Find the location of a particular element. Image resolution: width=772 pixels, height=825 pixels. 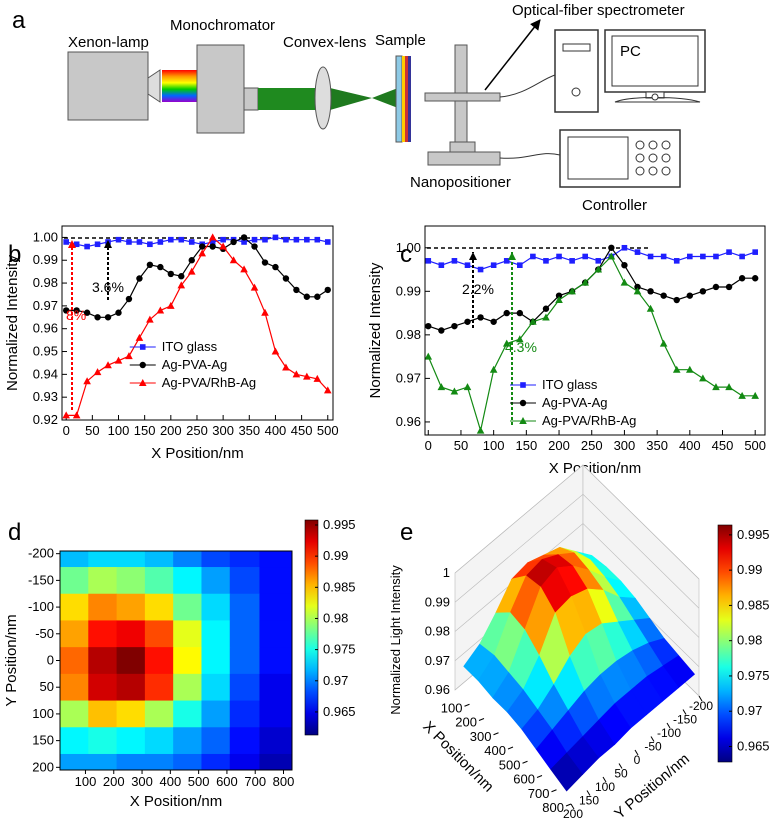

y-tick-label: 0.96 is located at coordinates (408, 421).